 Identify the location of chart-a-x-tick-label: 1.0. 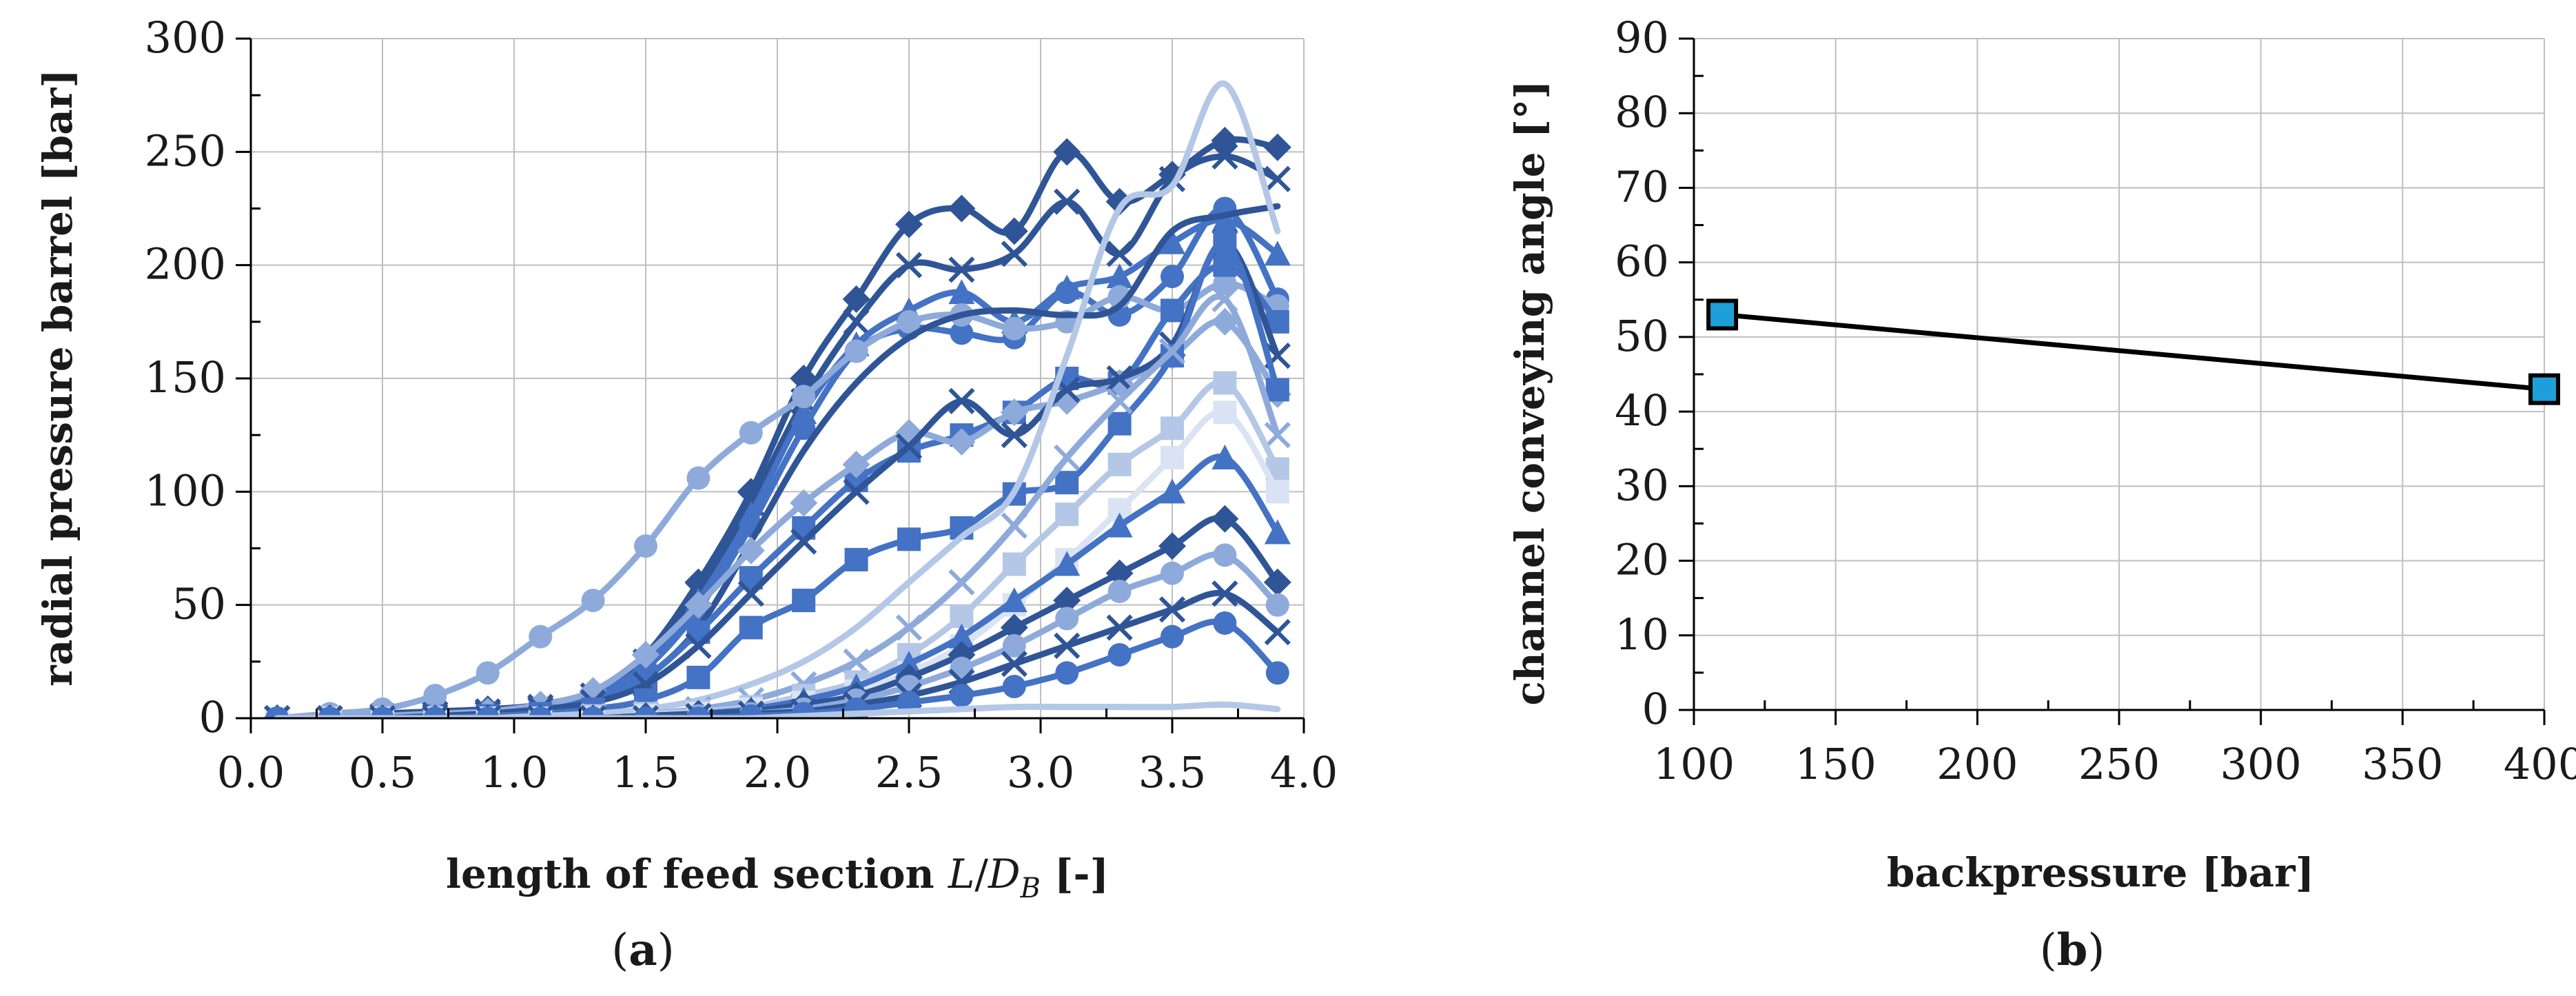
(514, 772).